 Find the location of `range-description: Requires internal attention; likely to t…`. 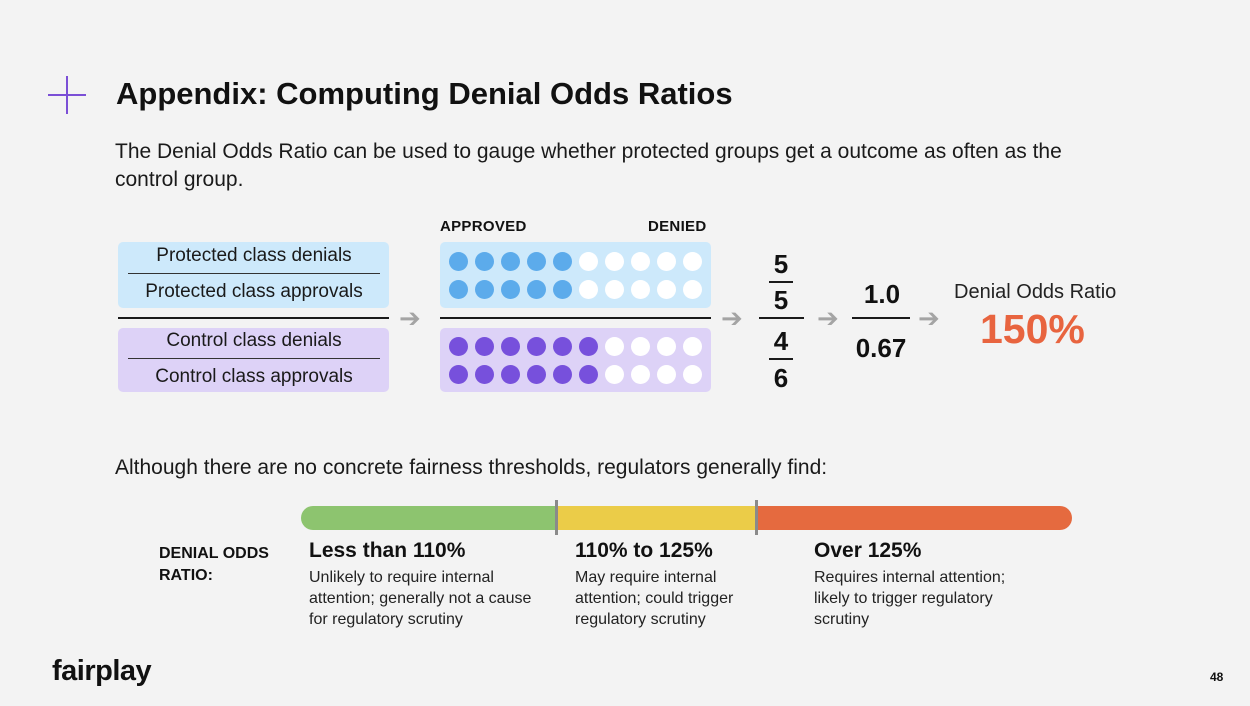

range-description: Requires internal attention; likely to t… is located at coordinates (910, 598).